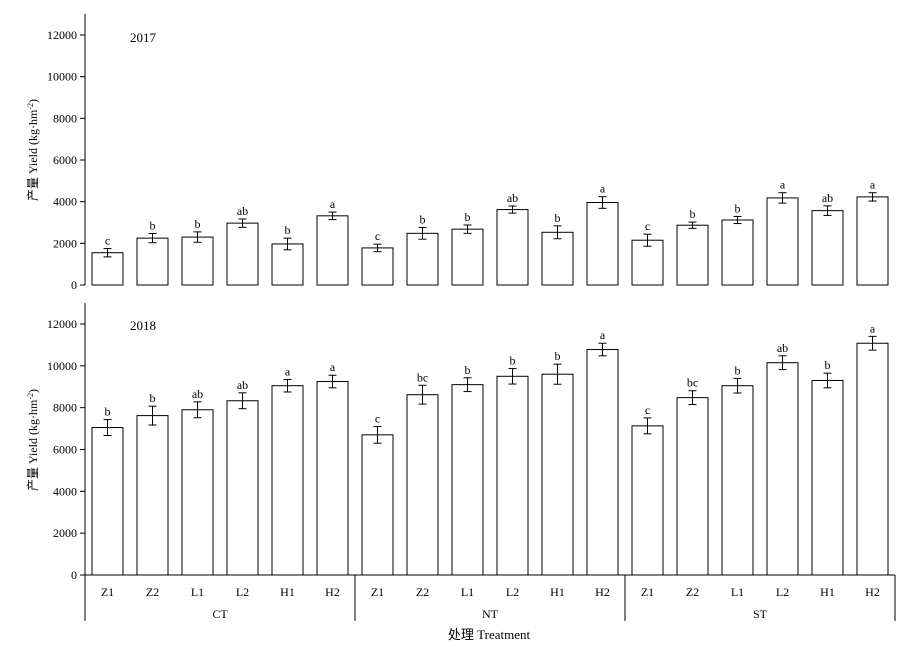  I want to click on panel-year-label: 2018, so click(143, 325).